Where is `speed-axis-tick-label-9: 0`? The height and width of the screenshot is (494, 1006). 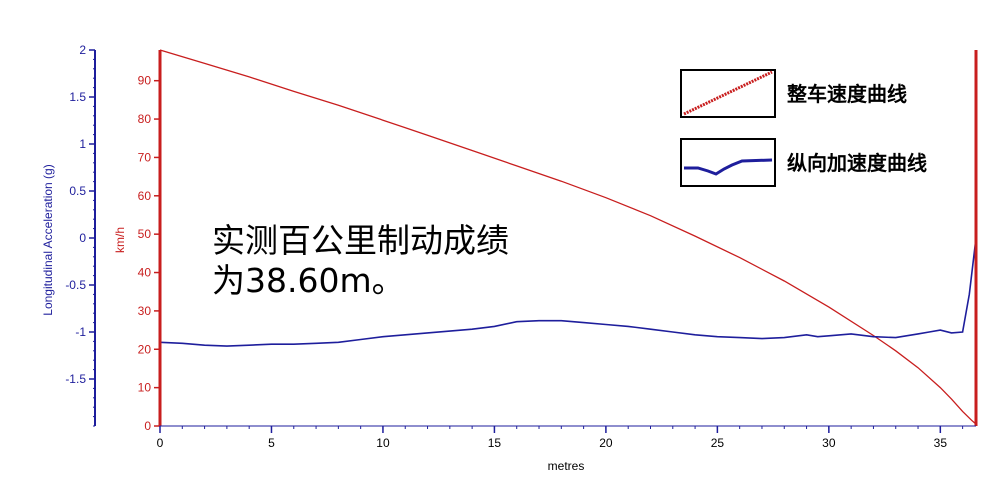
speed-axis-tick-label-9: 0 is located at coordinates (147, 426).